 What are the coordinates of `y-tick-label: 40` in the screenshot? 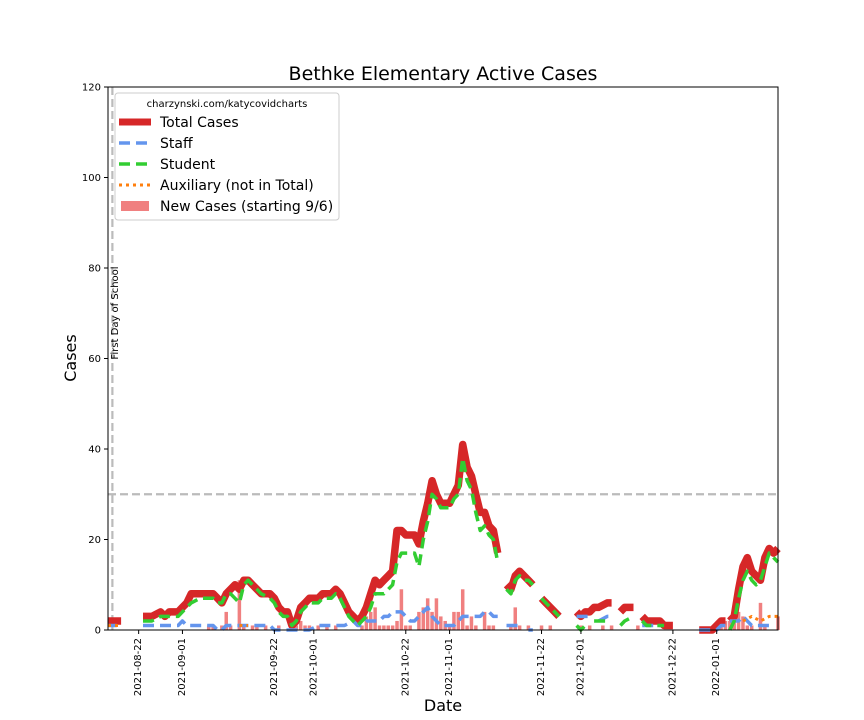 It's located at (94, 450).